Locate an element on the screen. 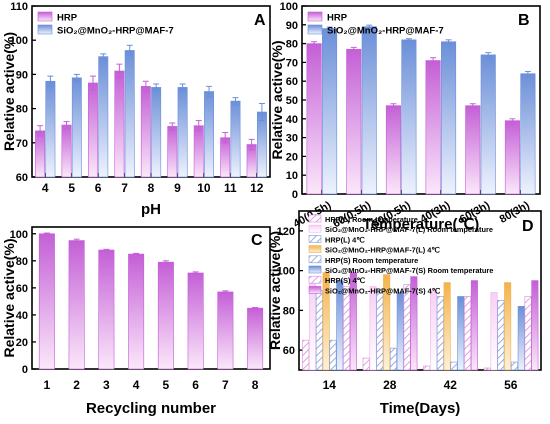 Image resolution: width=550 pixels, height=424 pixels. legend-label: HRP(S) Room temperature is located at coordinates (371, 260).